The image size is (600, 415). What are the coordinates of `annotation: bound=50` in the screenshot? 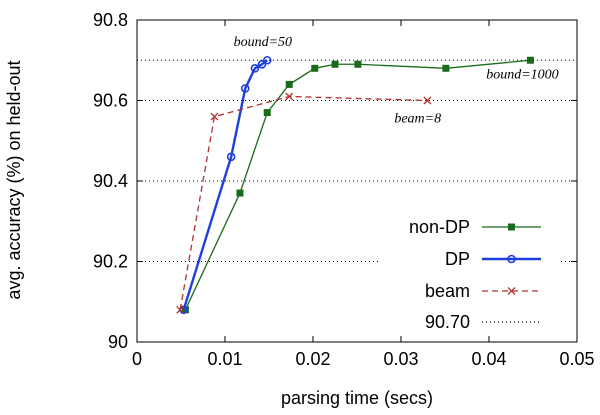 It's located at (263, 42).